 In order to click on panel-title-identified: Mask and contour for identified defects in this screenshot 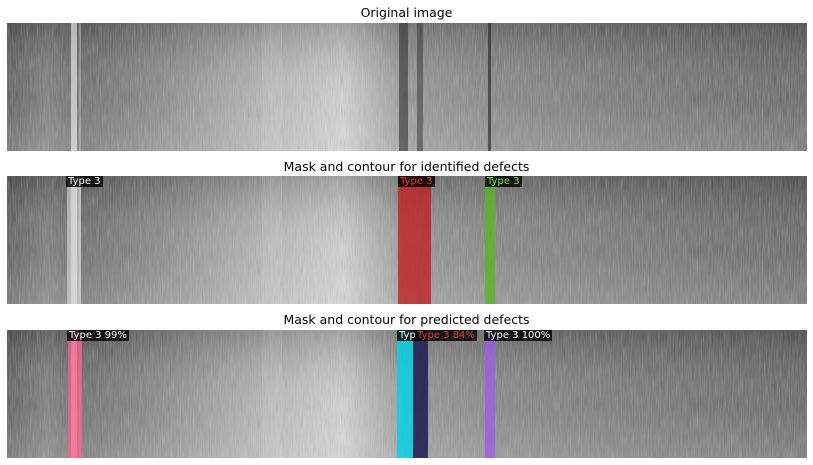, I will do `click(406, 166)`.